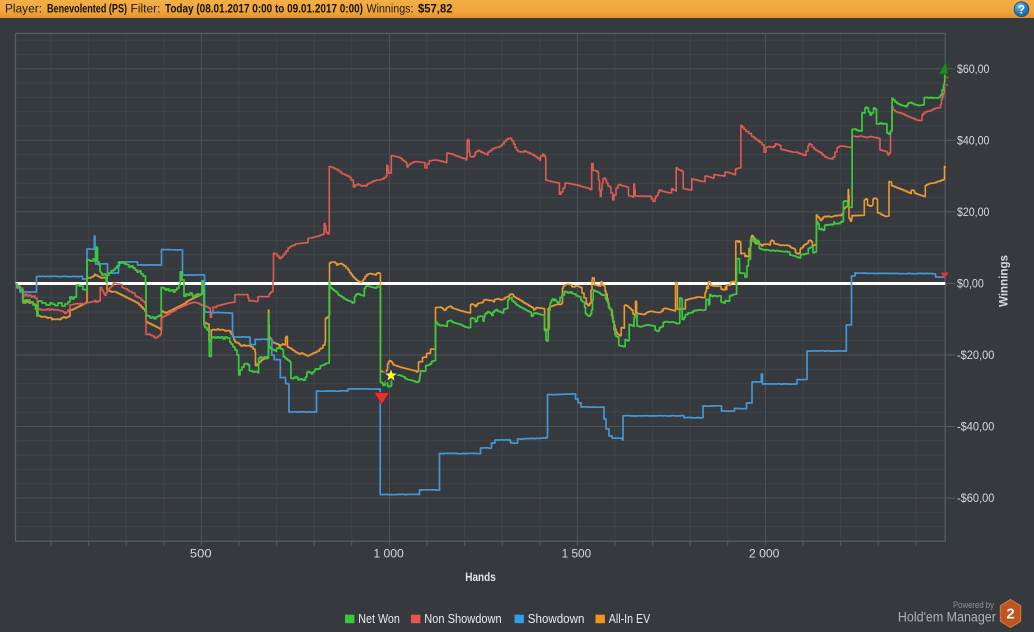 This screenshot has height=632, width=1034. What do you see at coordinates (1004, 281) in the screenshot?
I see `svg-text: Winnings` at bounding box center [1004, 281].